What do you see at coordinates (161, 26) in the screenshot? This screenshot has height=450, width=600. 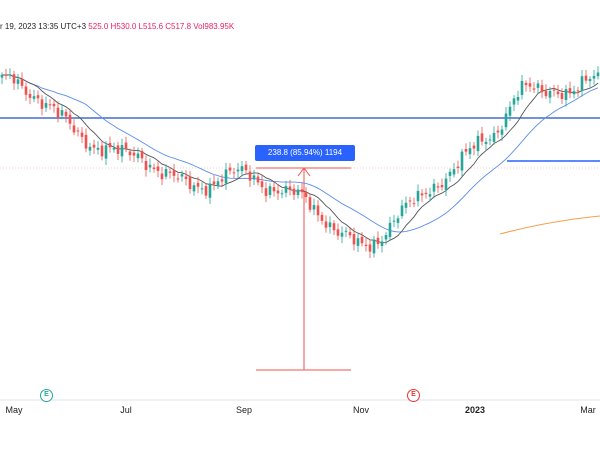 I see `header-ohlcv: 525.0 H530.0 L515.6 C517.8 Vol983.95K` at bounding box center [161, 26].